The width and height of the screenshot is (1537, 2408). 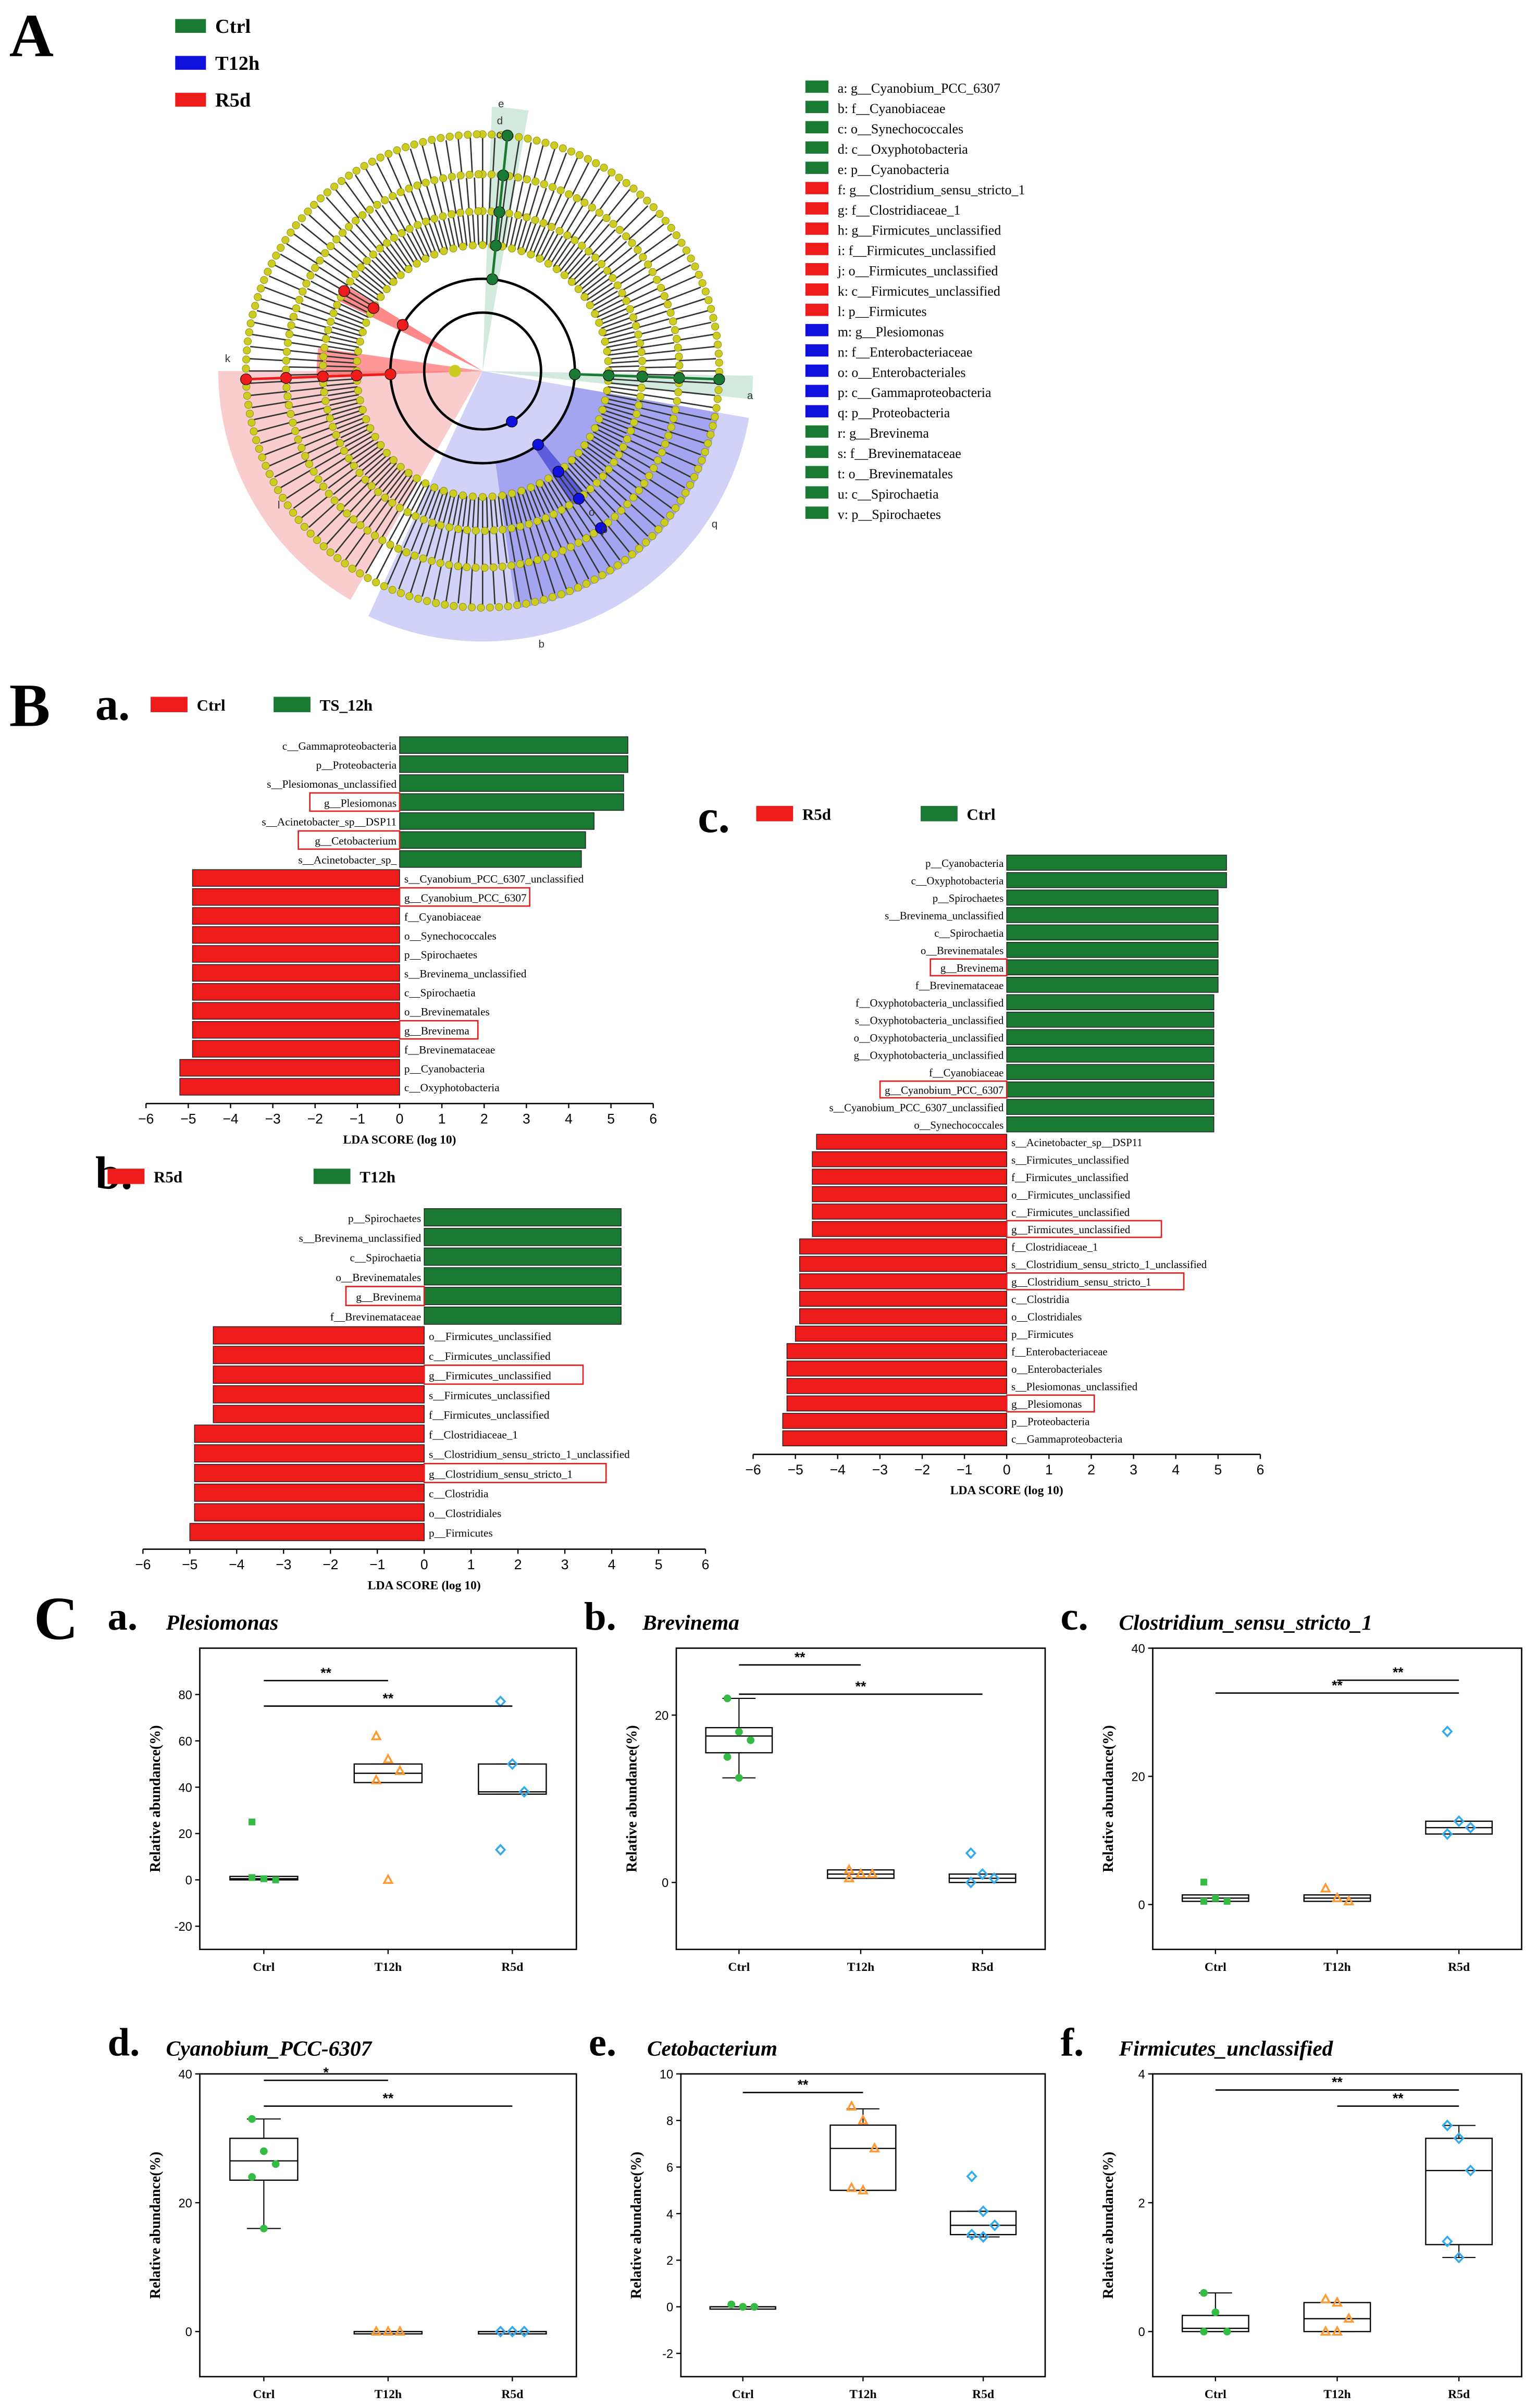 I want to click on boxplot-y-tick-label: -20, so click(x=183, y=1927).